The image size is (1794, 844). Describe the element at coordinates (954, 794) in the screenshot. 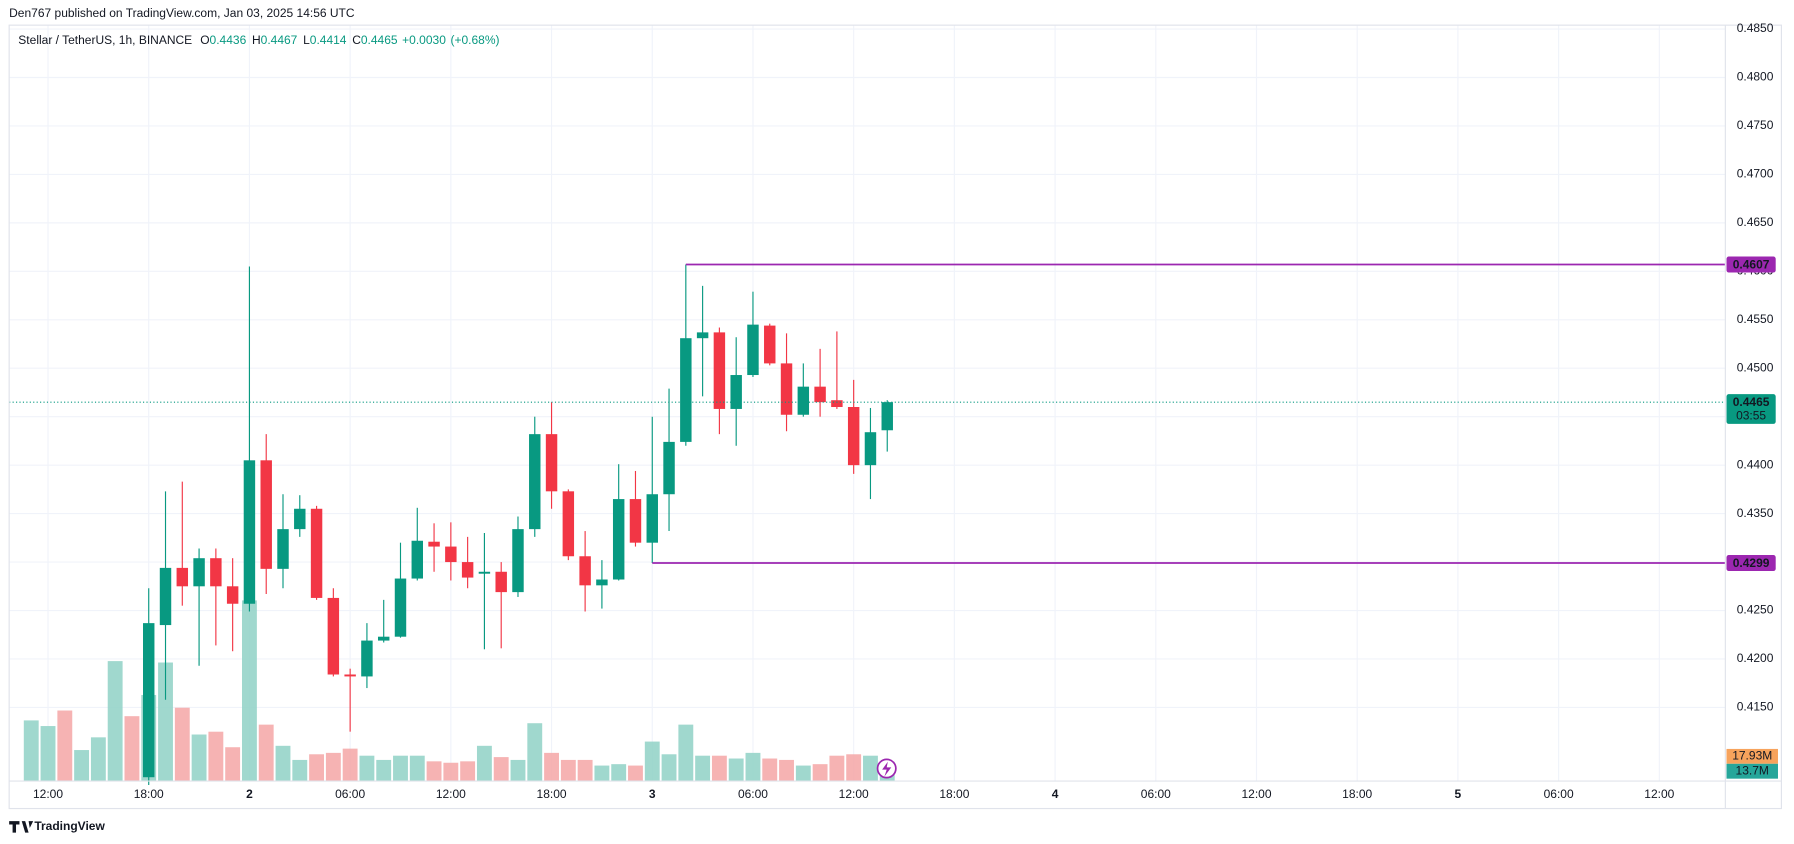

I see `x-tick-label: 18:00` at that location.